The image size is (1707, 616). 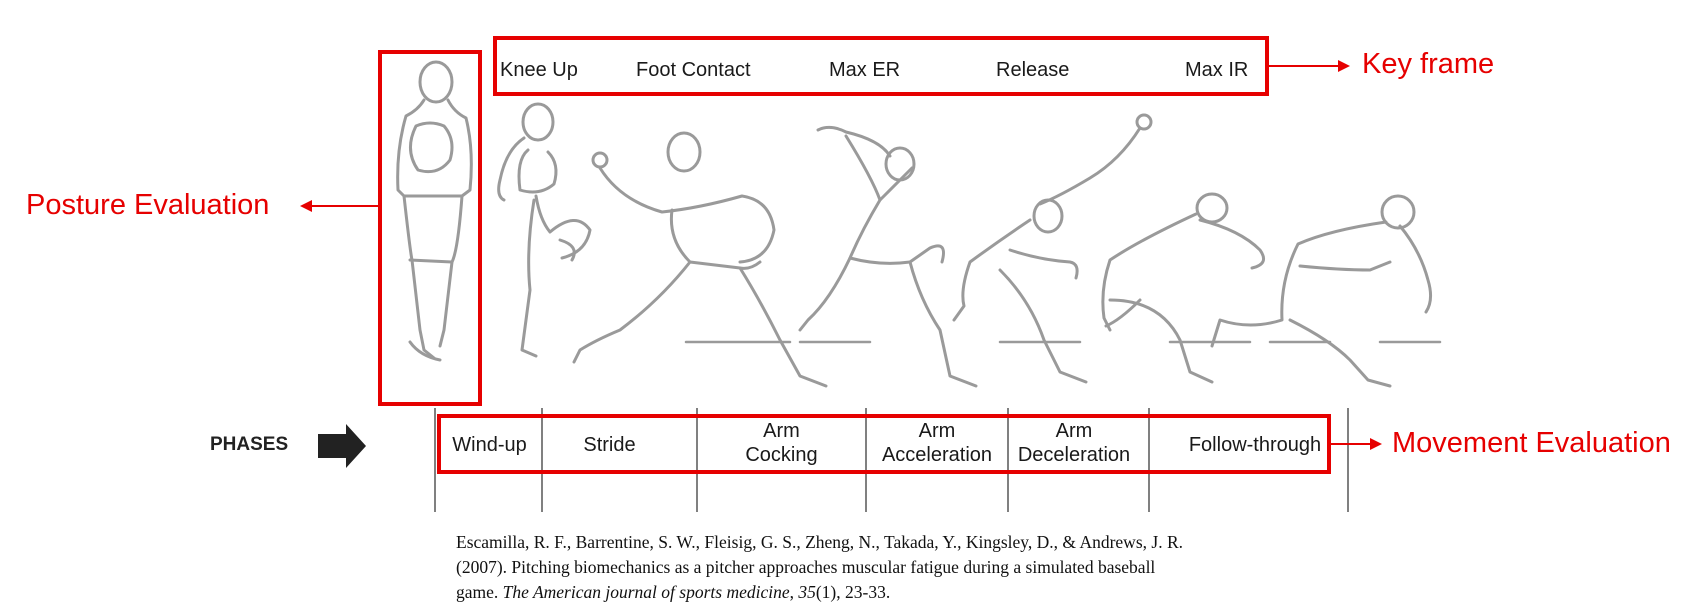 I want to click on phase-stride: Stride, so click(x=609, y=445).